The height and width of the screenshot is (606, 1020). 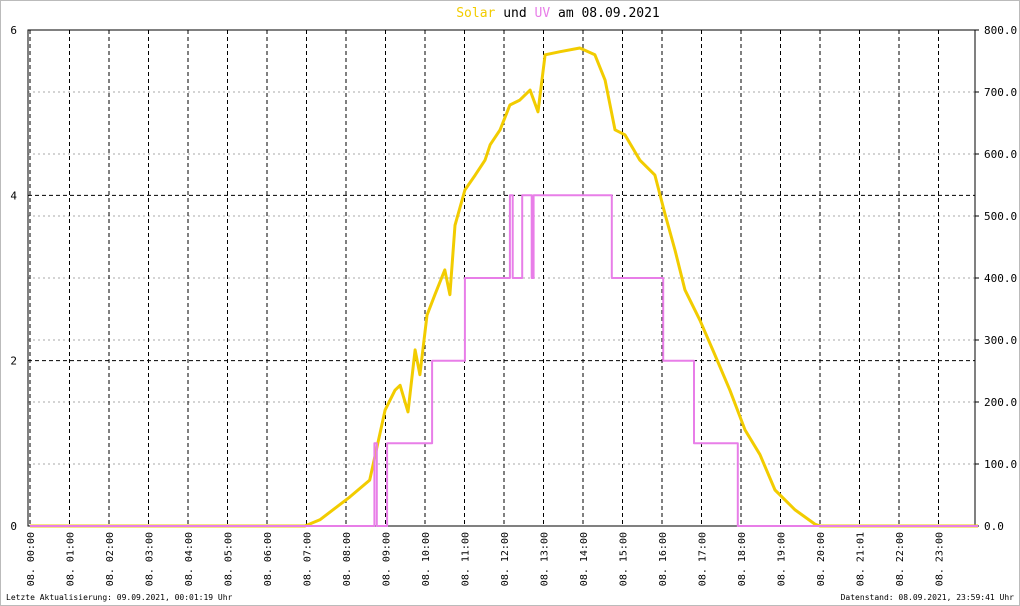 I want to click on y2-tick-label: 0.0, so click(x=994, y=526).